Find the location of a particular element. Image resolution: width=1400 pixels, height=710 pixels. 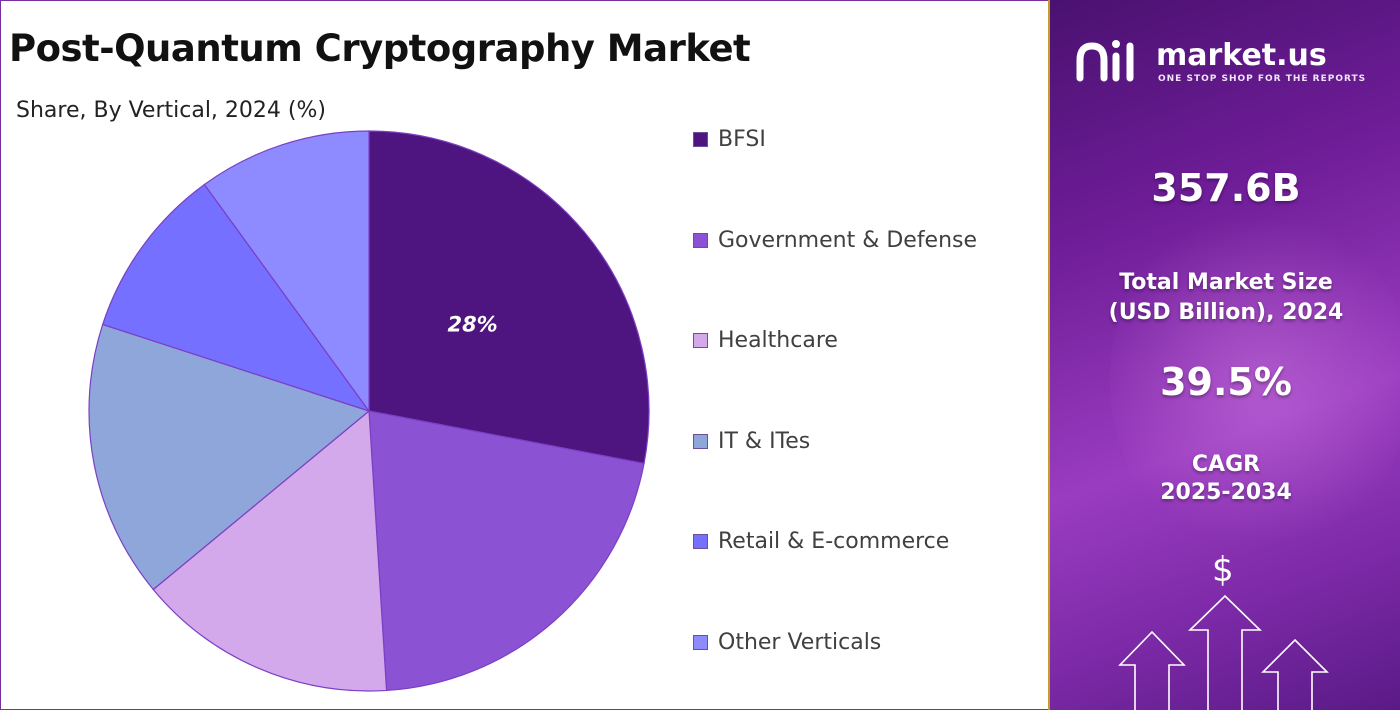

pie-slice-government-defense is located at coordinates (506, 551).